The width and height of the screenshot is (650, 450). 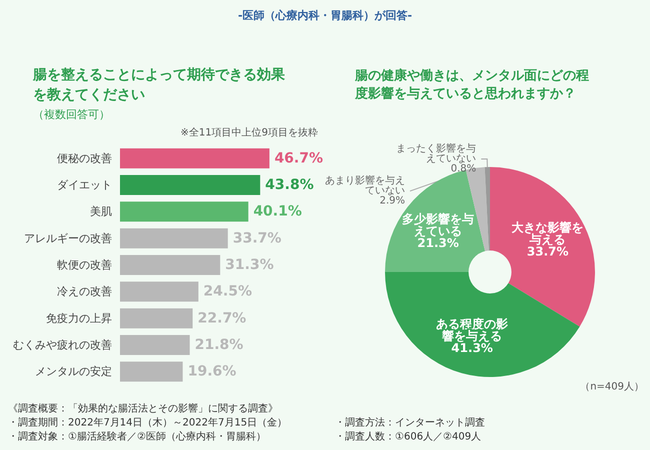 I want to click on data-label: 21.8%, so click(x=219, y=345).